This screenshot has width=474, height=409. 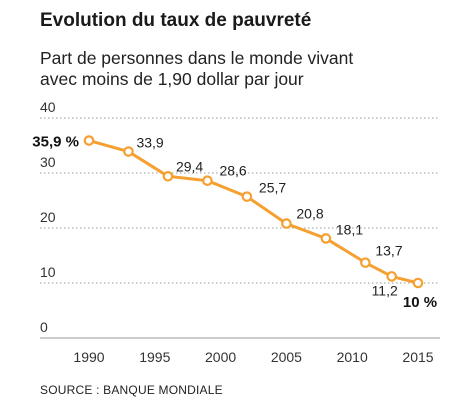 What do you see at coordinates (88, 357) in the screenshot?
I see `x-tick-label: 1990` at bounding box center [88, 357].